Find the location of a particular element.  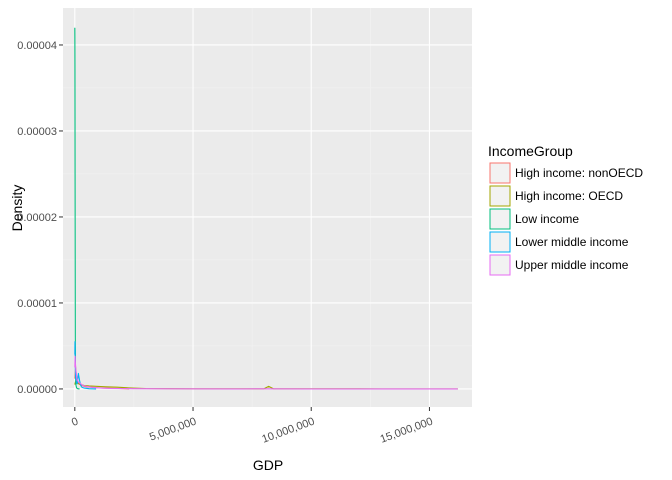

legend-label: Upper middle income is located at coordinates (572, 265).